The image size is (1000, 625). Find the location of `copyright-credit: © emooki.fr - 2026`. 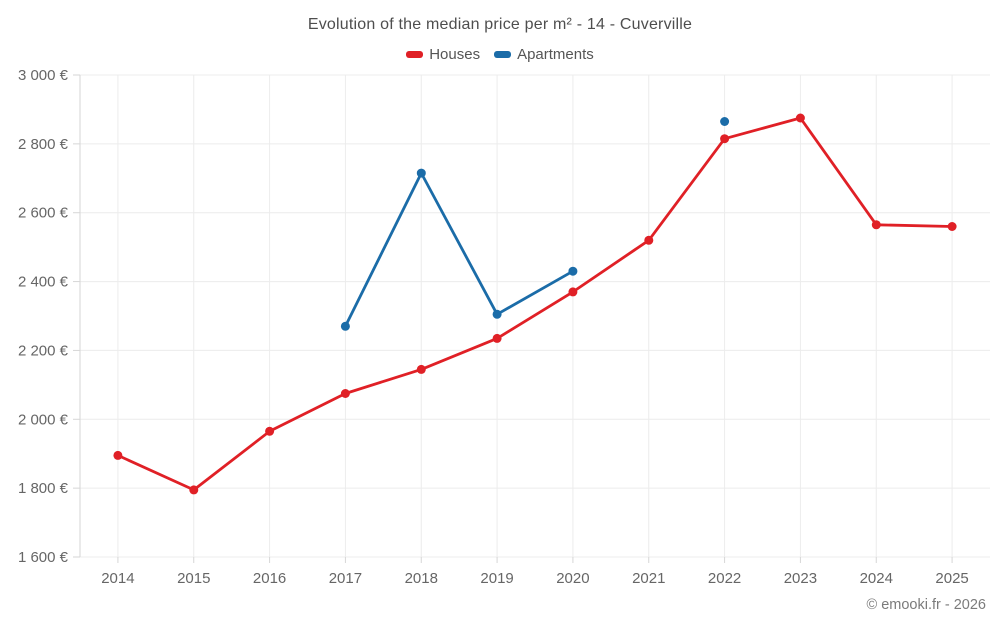

copyright-credit: © emooki.fr - 2026 is located at coordinates (926, 605).